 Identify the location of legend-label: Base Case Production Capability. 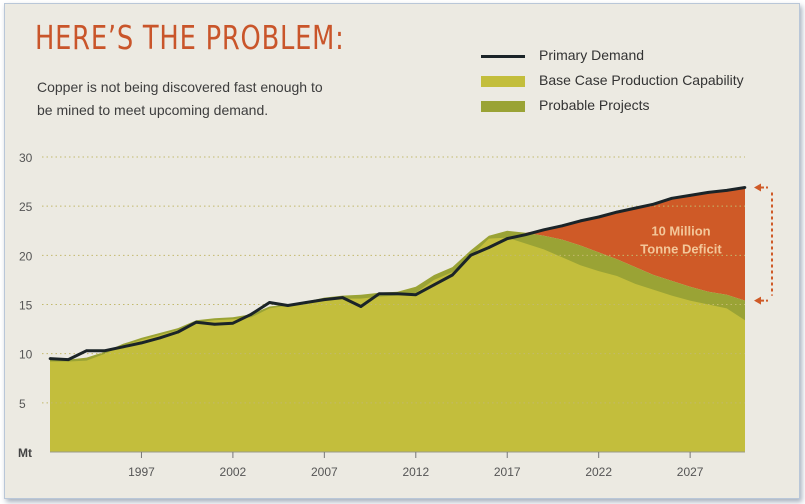
(641, 80).